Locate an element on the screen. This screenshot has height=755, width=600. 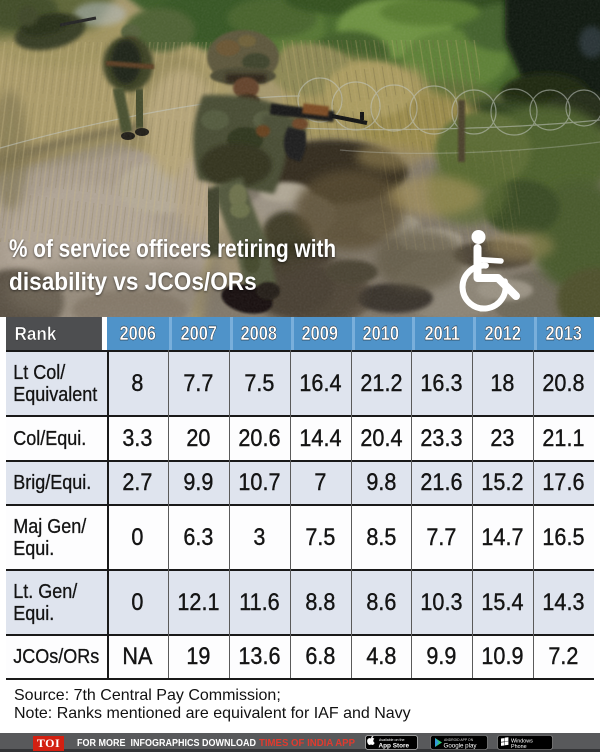
svg-text: App Store is located at coordinates (394, 746).